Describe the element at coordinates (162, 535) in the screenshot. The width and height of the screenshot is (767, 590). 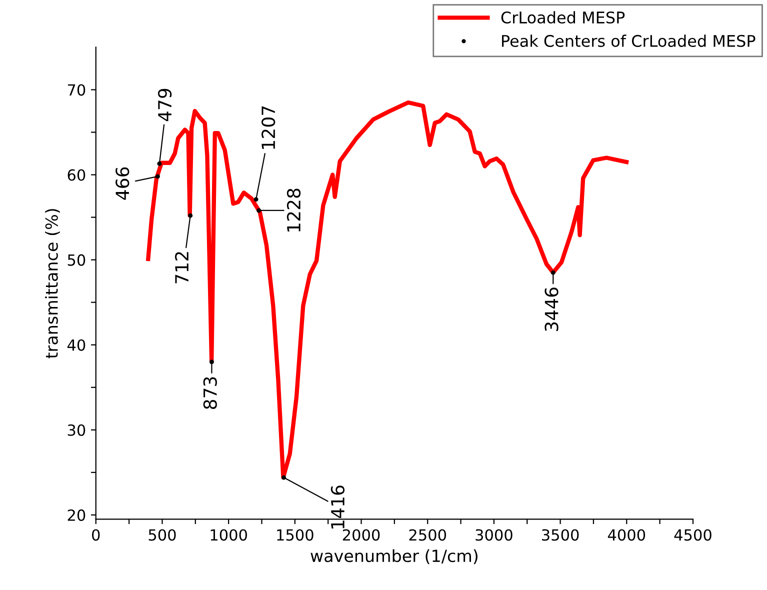
I see `x-tick-label: 500` at that location.